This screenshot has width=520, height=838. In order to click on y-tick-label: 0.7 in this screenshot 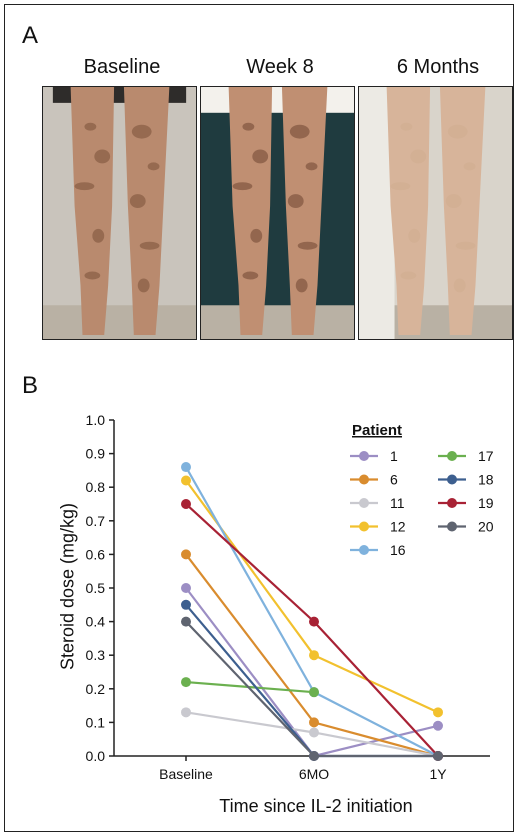, I will do `click(96, 521)`.